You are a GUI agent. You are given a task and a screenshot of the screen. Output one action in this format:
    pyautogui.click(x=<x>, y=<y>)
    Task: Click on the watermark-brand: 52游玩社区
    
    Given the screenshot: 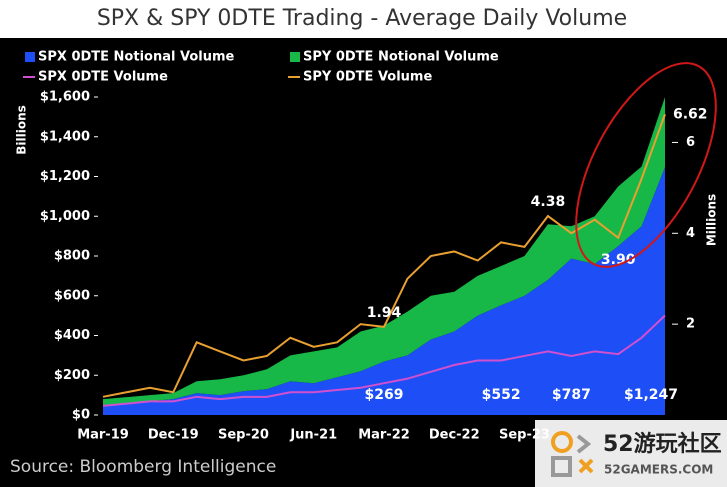 What is the action you would take?
    pyautogui.click(x=662, y=444)
    